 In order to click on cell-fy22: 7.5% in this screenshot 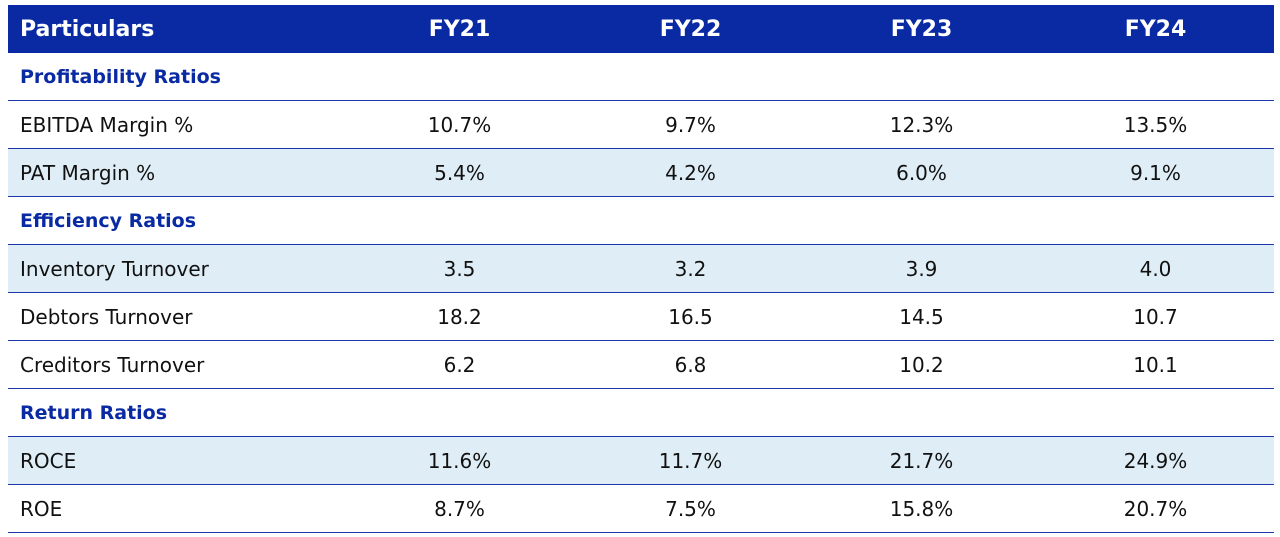, I will do `click(690, 508)`.